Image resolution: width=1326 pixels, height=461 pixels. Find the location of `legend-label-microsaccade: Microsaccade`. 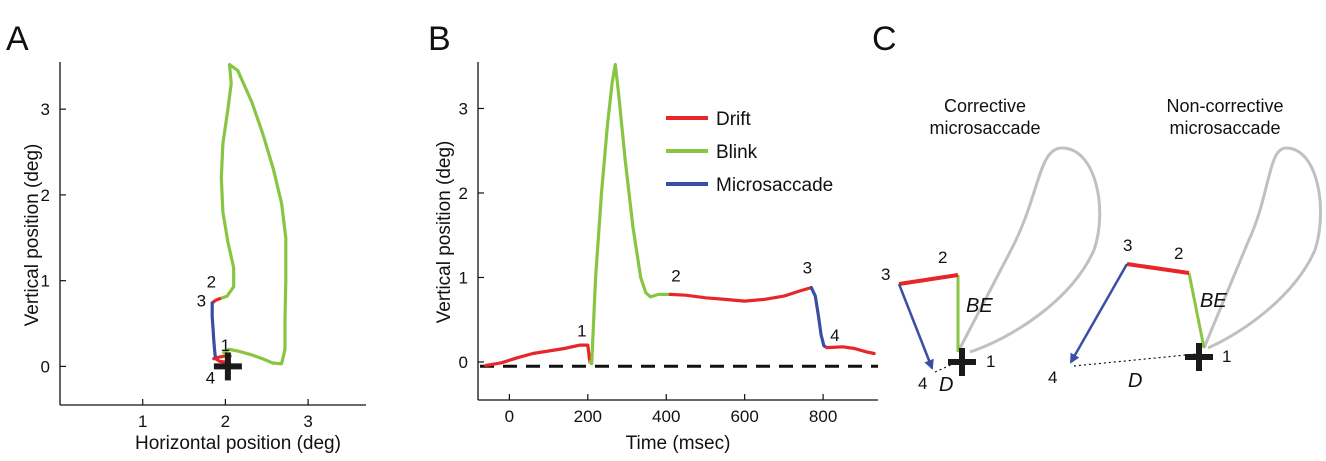

legend-label-microsaccade: Microsaccade is located at coordinates (774, 185).